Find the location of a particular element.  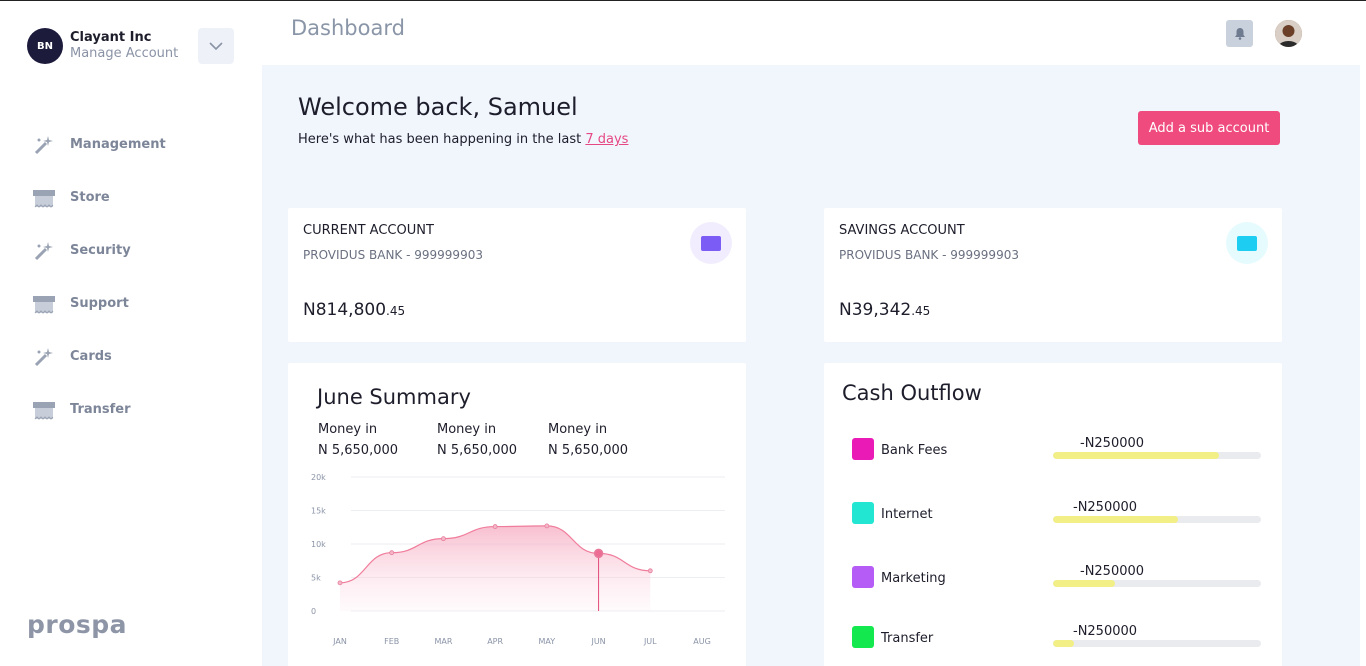

x-tick-label: JUL is located at coordinates (650, 641).